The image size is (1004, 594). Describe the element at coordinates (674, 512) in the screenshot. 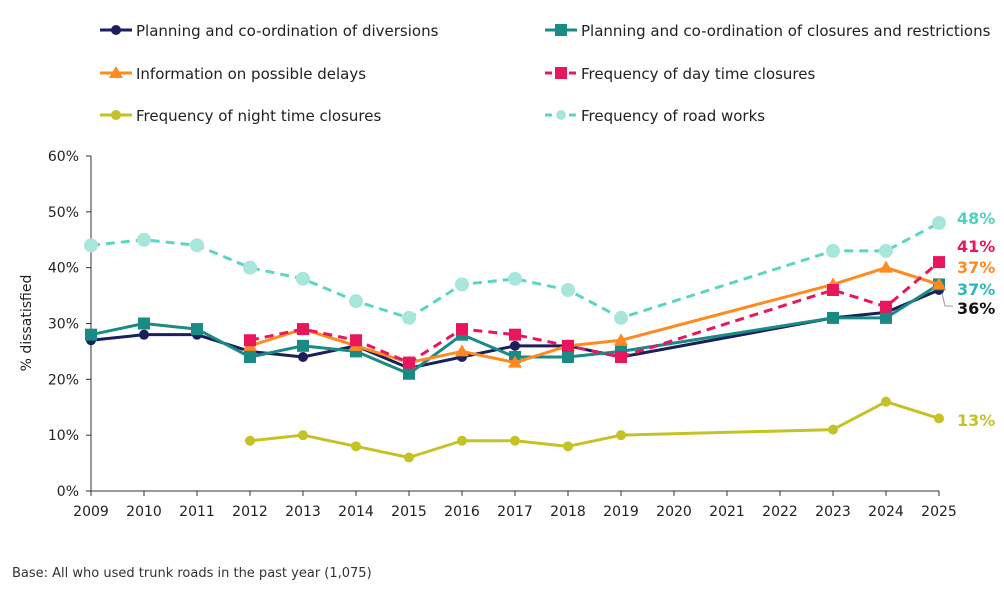

I see `x-tick-label: 2020` at that location.